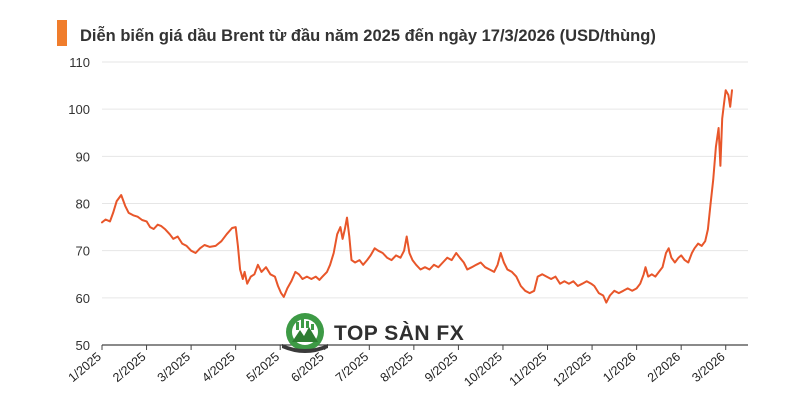 This screenshot has height=400, width=800. I want to click on y-tick-label-110: 110, so click(79, 62).